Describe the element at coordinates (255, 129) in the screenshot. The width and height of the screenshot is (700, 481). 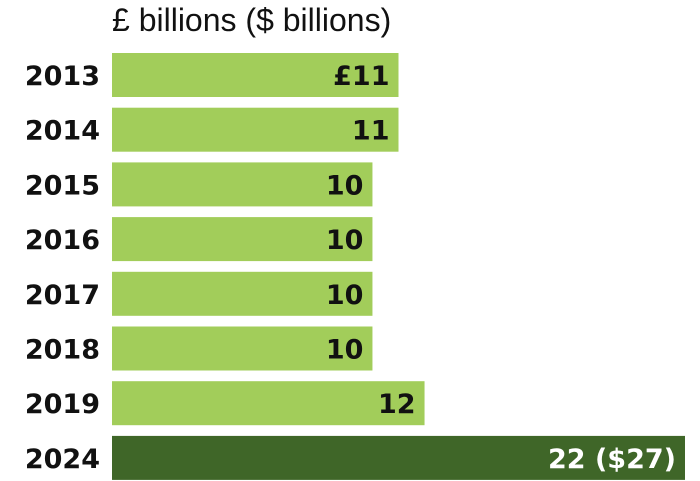
I see `bar-2014` at that location.